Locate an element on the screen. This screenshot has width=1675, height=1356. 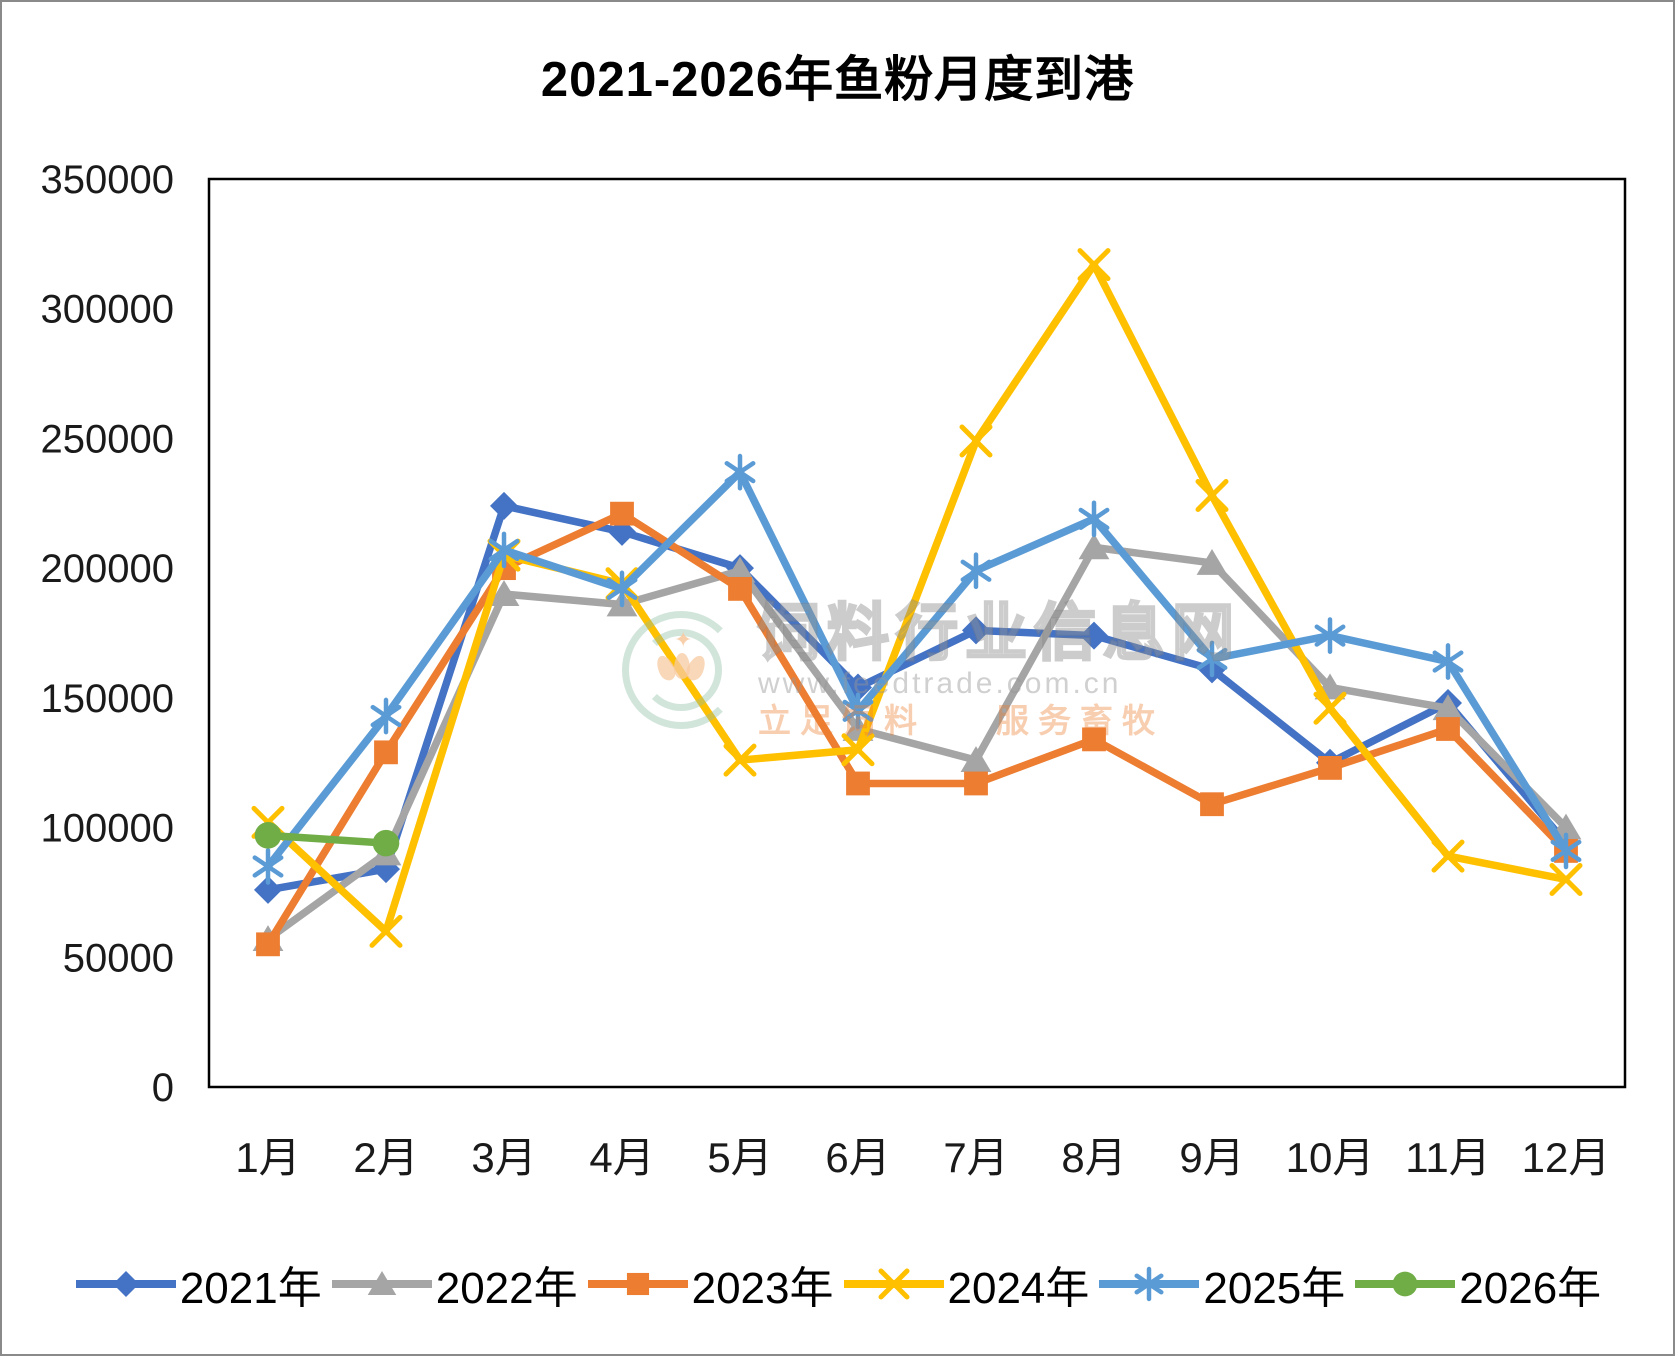
legend-label: 2022年 is located at coordinates (506, 1288).